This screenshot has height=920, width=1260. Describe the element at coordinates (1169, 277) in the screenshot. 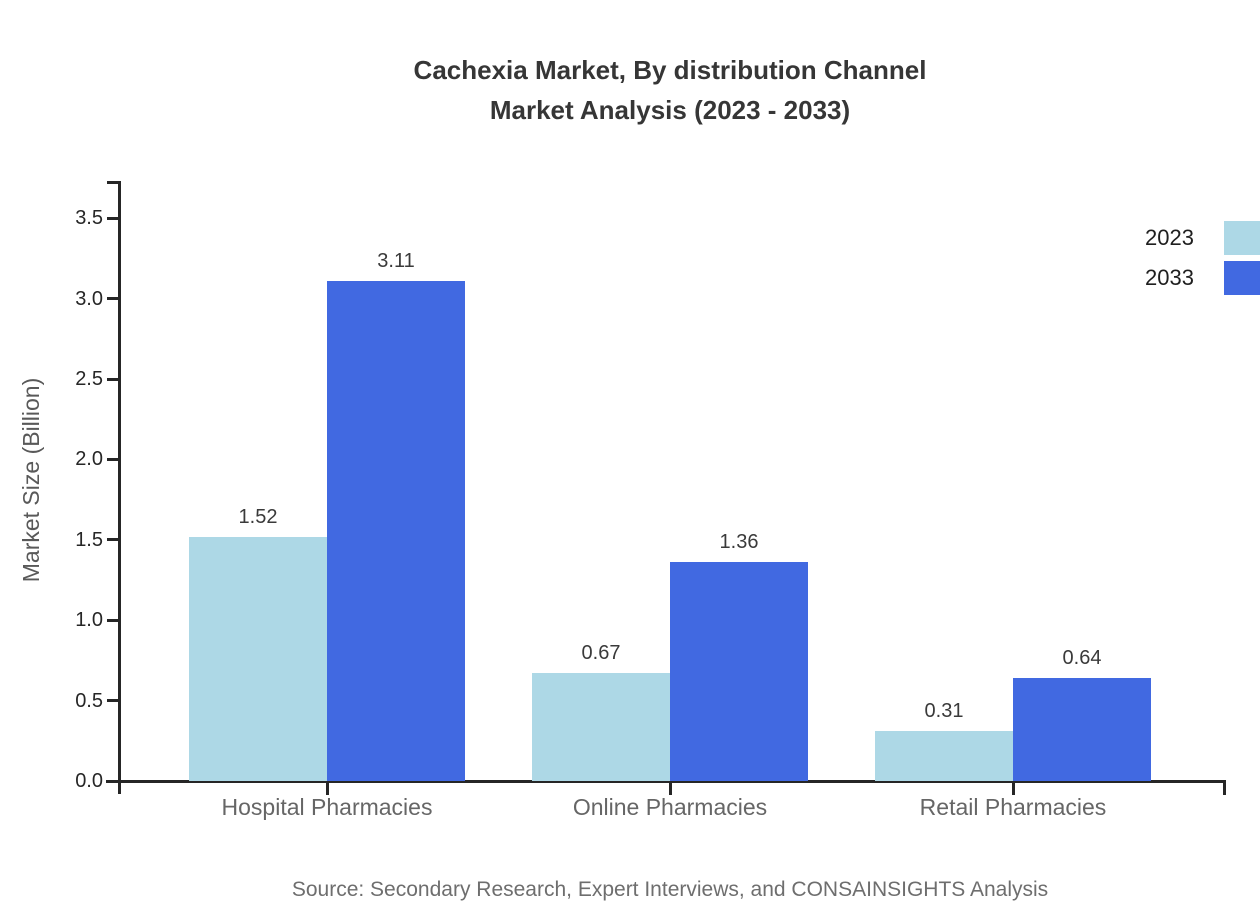

I see `legend-label-2033: 2033` at that location.